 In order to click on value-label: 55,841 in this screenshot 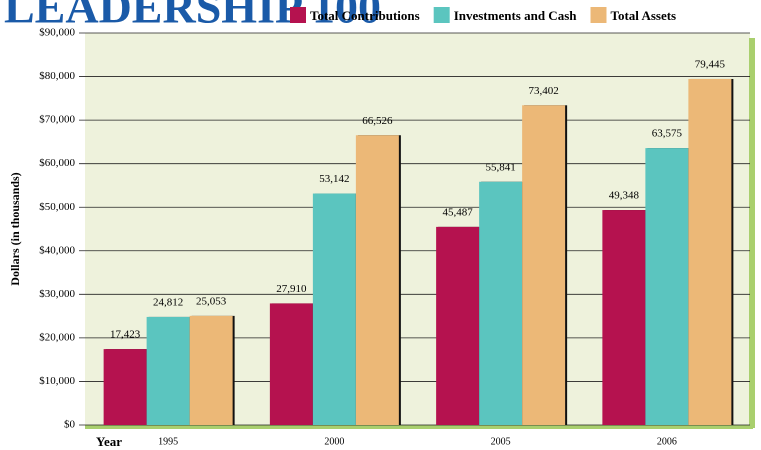, I will do `click(501, 167)`.